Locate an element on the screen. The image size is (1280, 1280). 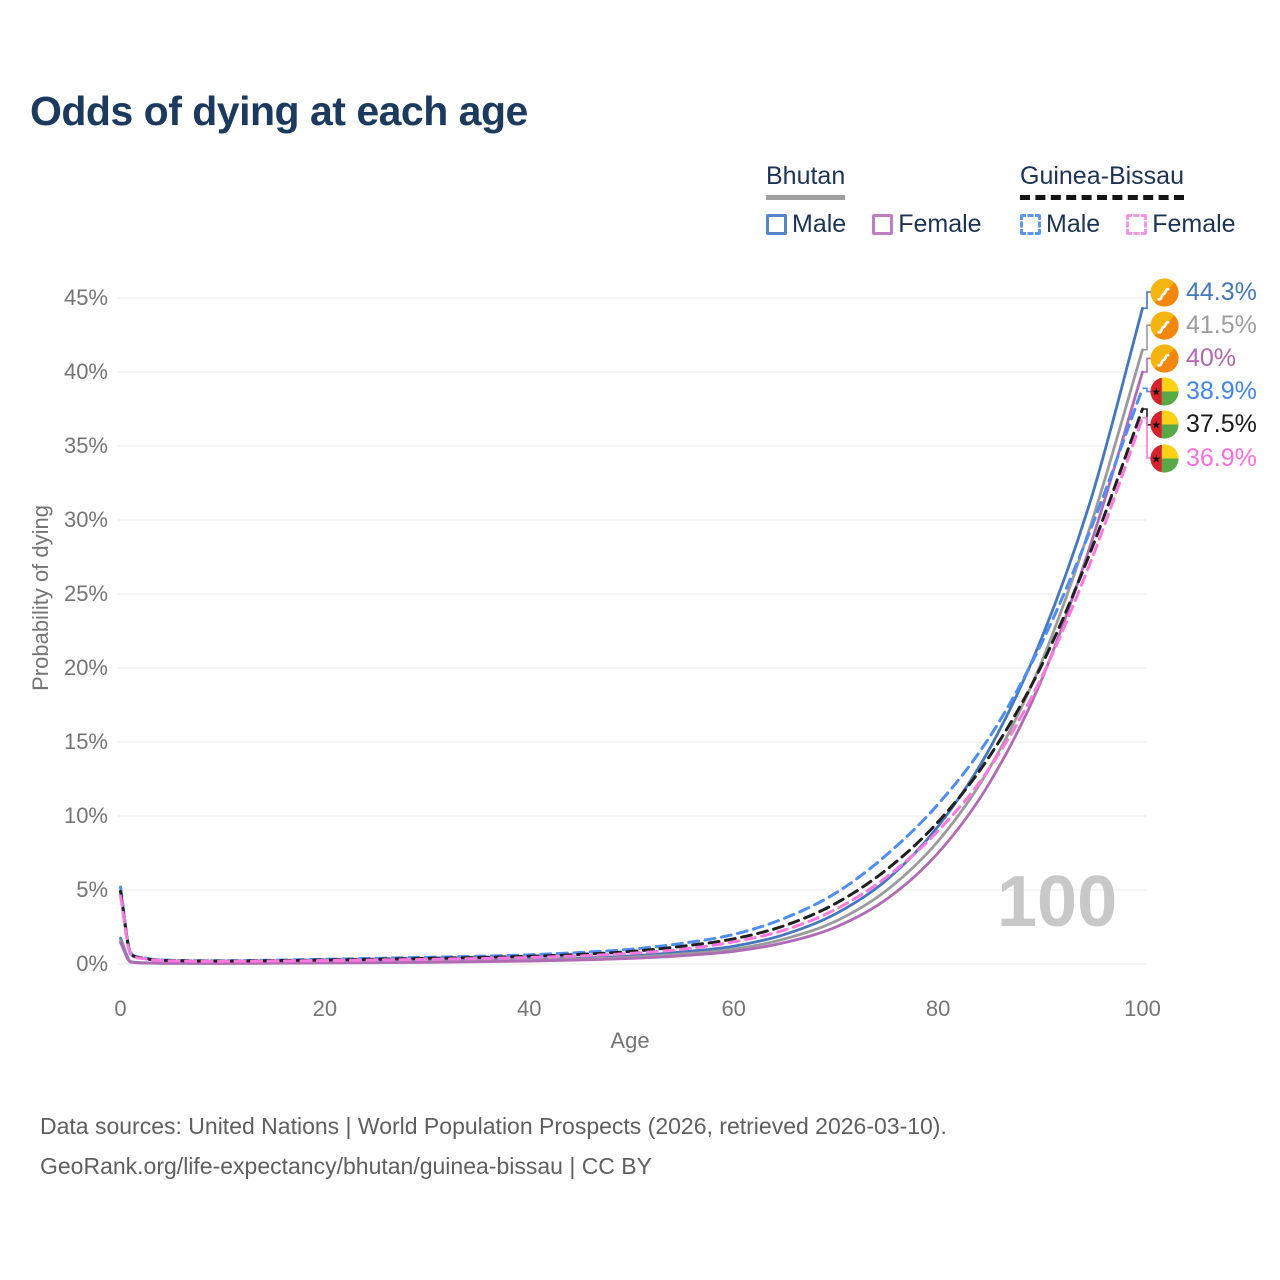
y-tick-label: 20% is located at coordinates (85, 667).